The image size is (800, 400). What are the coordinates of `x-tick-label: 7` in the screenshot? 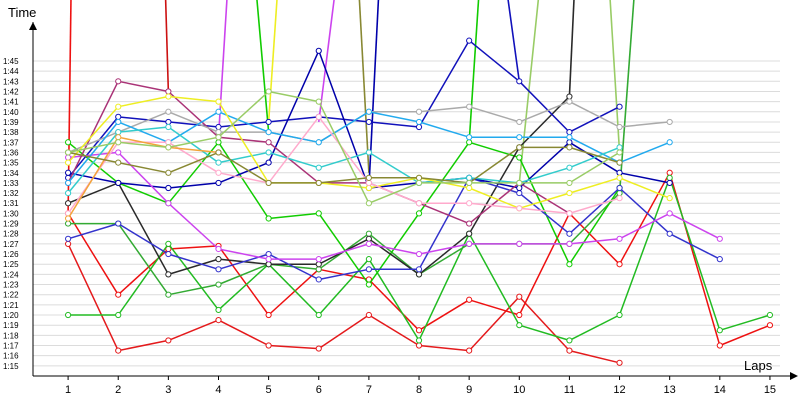 It's located at (369, 390).